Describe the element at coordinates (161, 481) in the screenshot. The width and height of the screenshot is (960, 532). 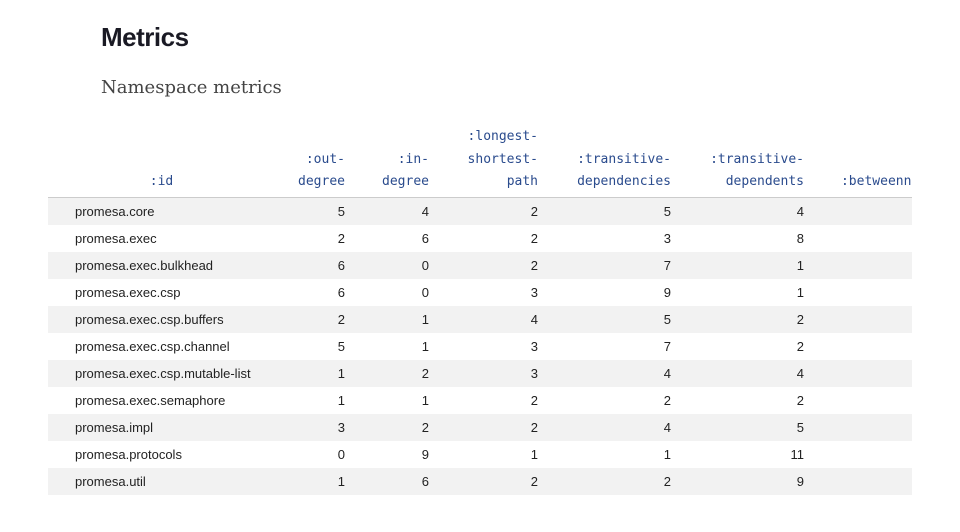
I see `namespace-cell: promesa.util` at that location.